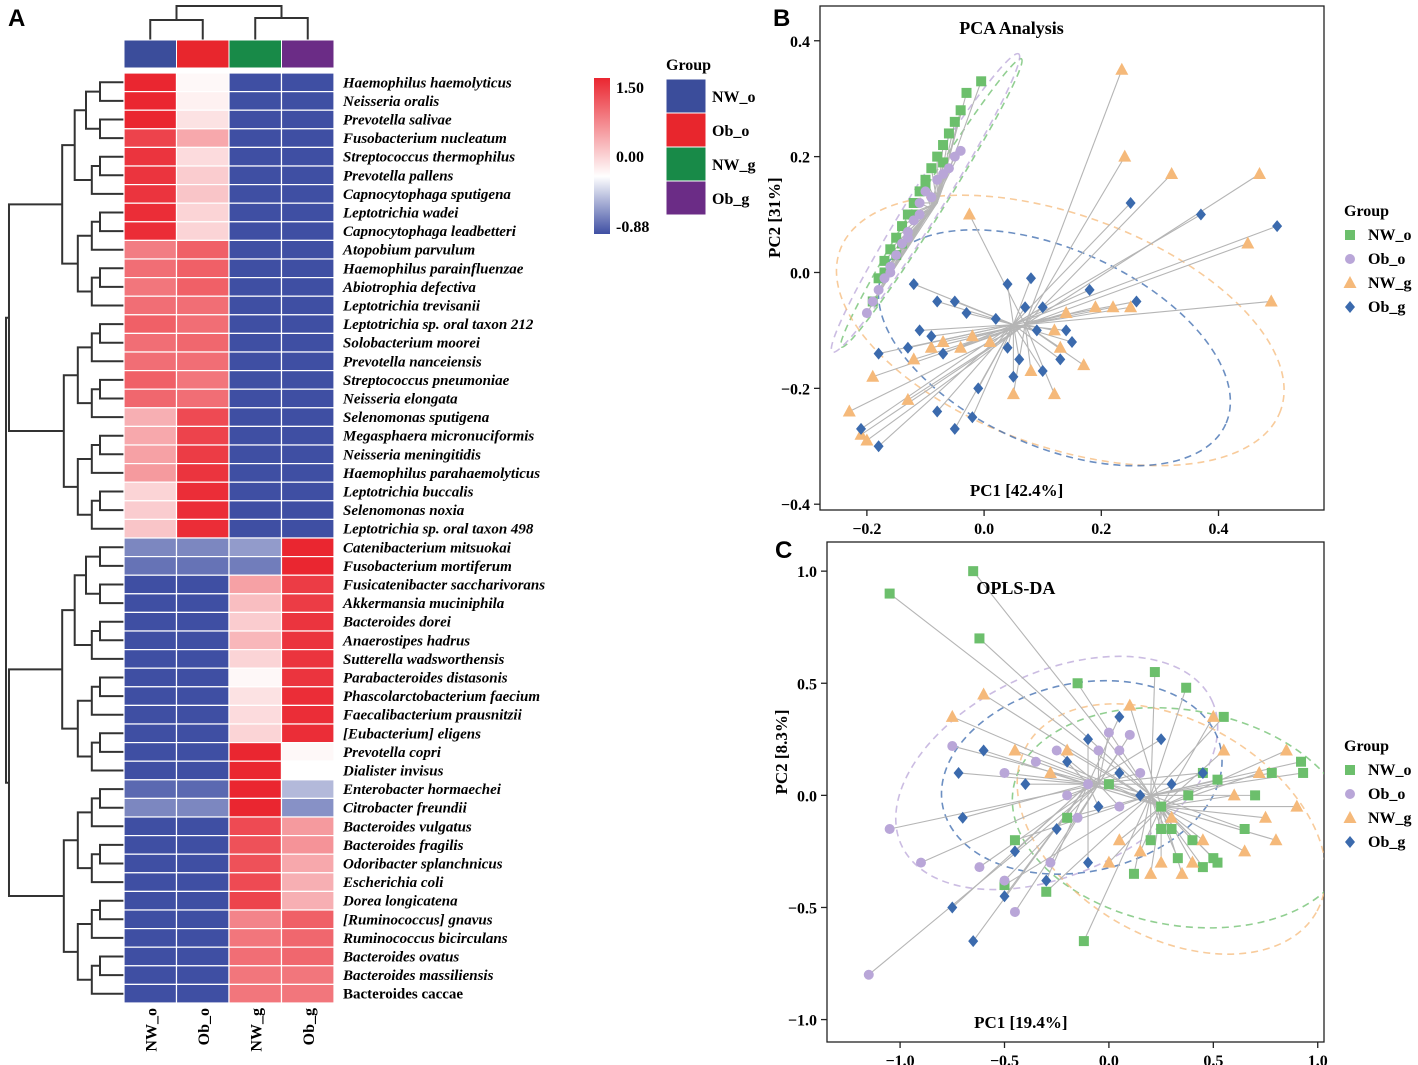  Describe the element at coordinates (781, 752) in the screenshot. I see `y-axis-label: PC2 [8.3%]` at that location.